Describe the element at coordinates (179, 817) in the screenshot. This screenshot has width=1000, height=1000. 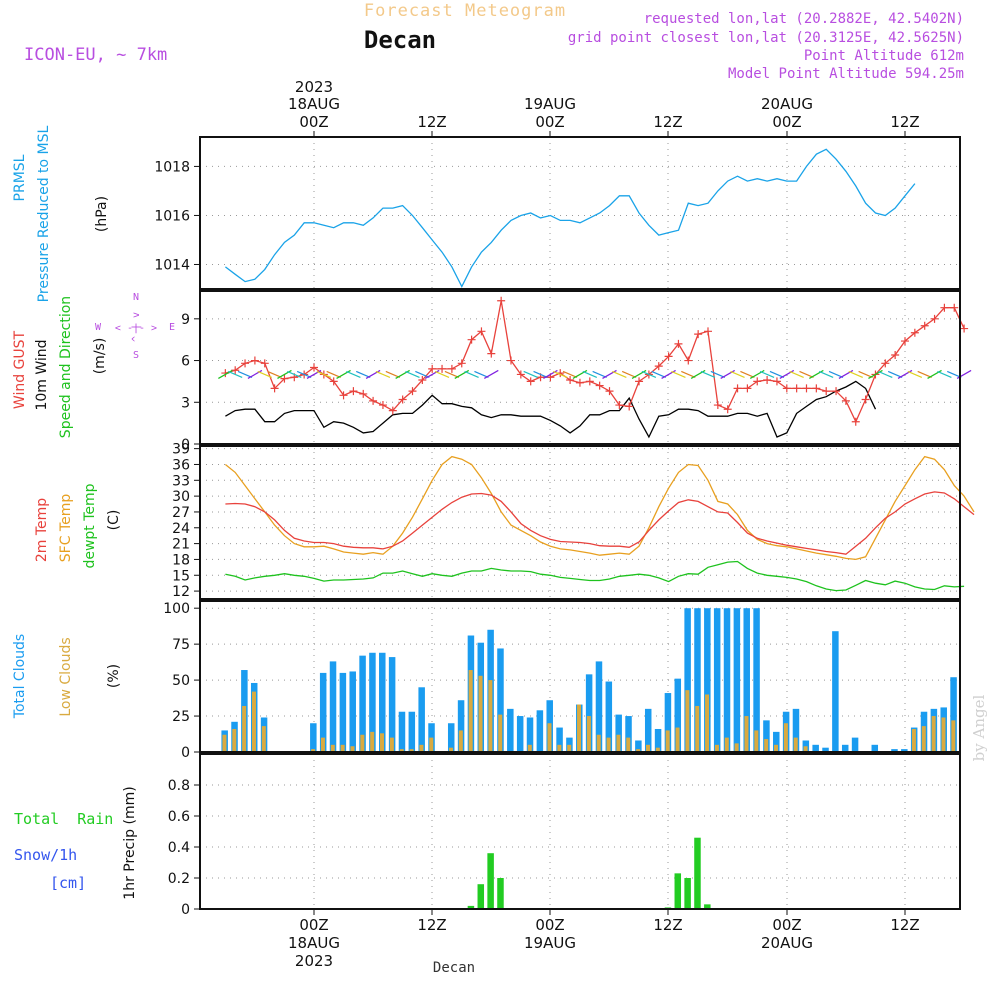
I see `precip-ytick-label: 0.6` at that location.